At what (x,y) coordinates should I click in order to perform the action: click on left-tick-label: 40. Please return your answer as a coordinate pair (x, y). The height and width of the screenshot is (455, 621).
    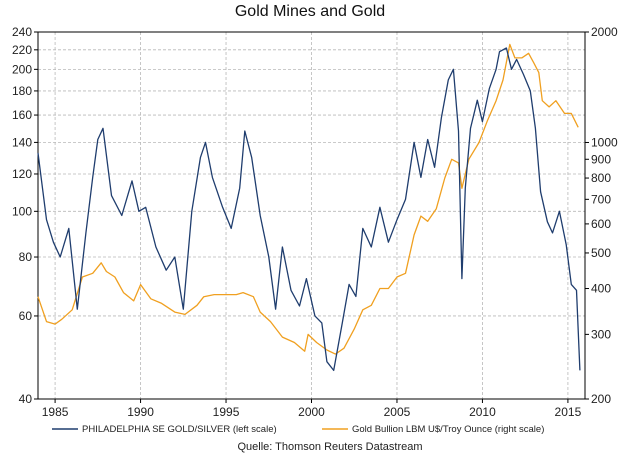
    Looking at the image, I should click on (26, 399).